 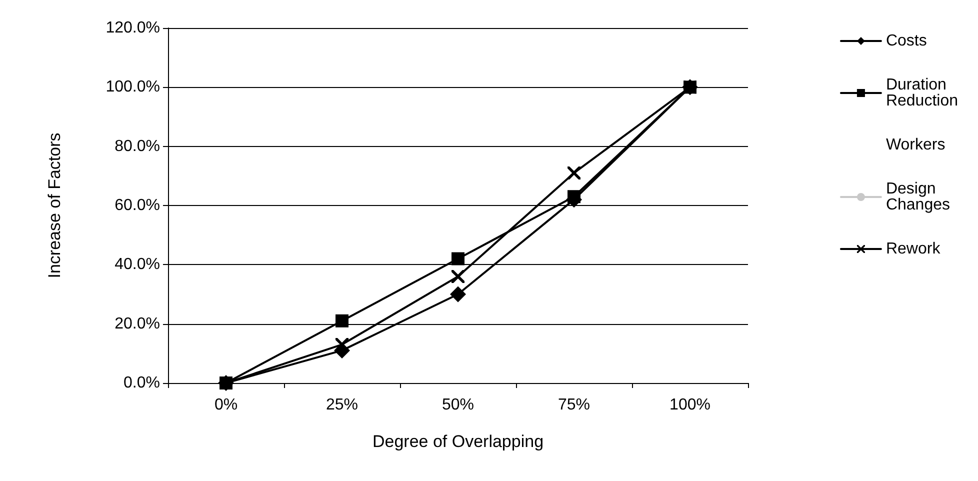 What do you see at coordinates (574, 405) in the screenshot?
I see `x-tick-label: 75%` at bounding box center [574, 405].